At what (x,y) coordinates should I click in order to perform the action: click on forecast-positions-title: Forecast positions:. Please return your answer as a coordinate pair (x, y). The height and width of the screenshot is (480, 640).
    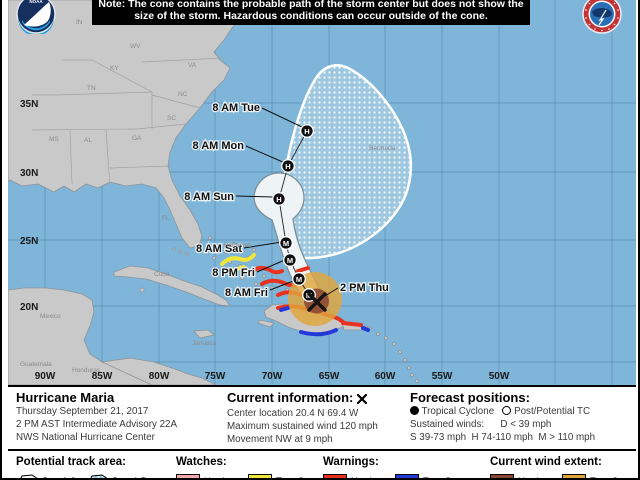
    Looking at the image, I should click on (470, 397).